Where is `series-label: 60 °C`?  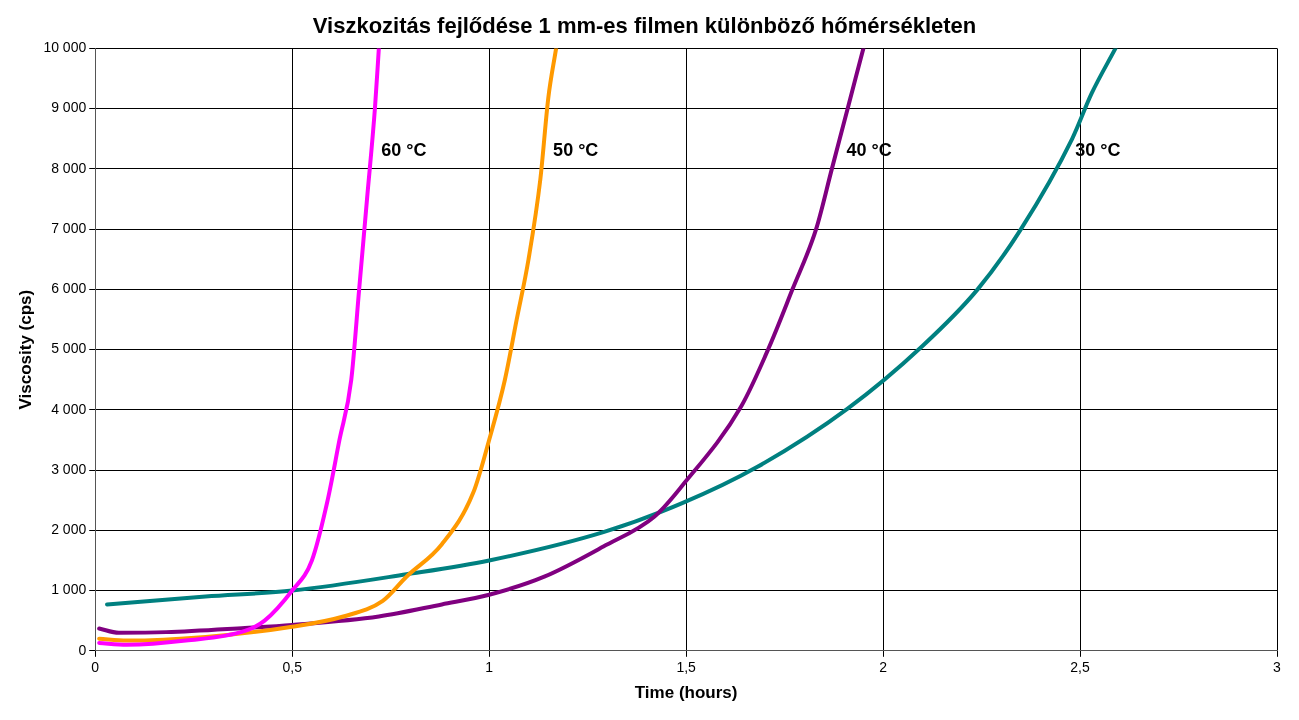
series-label: 60 °C is located at coordinates (404, 149).